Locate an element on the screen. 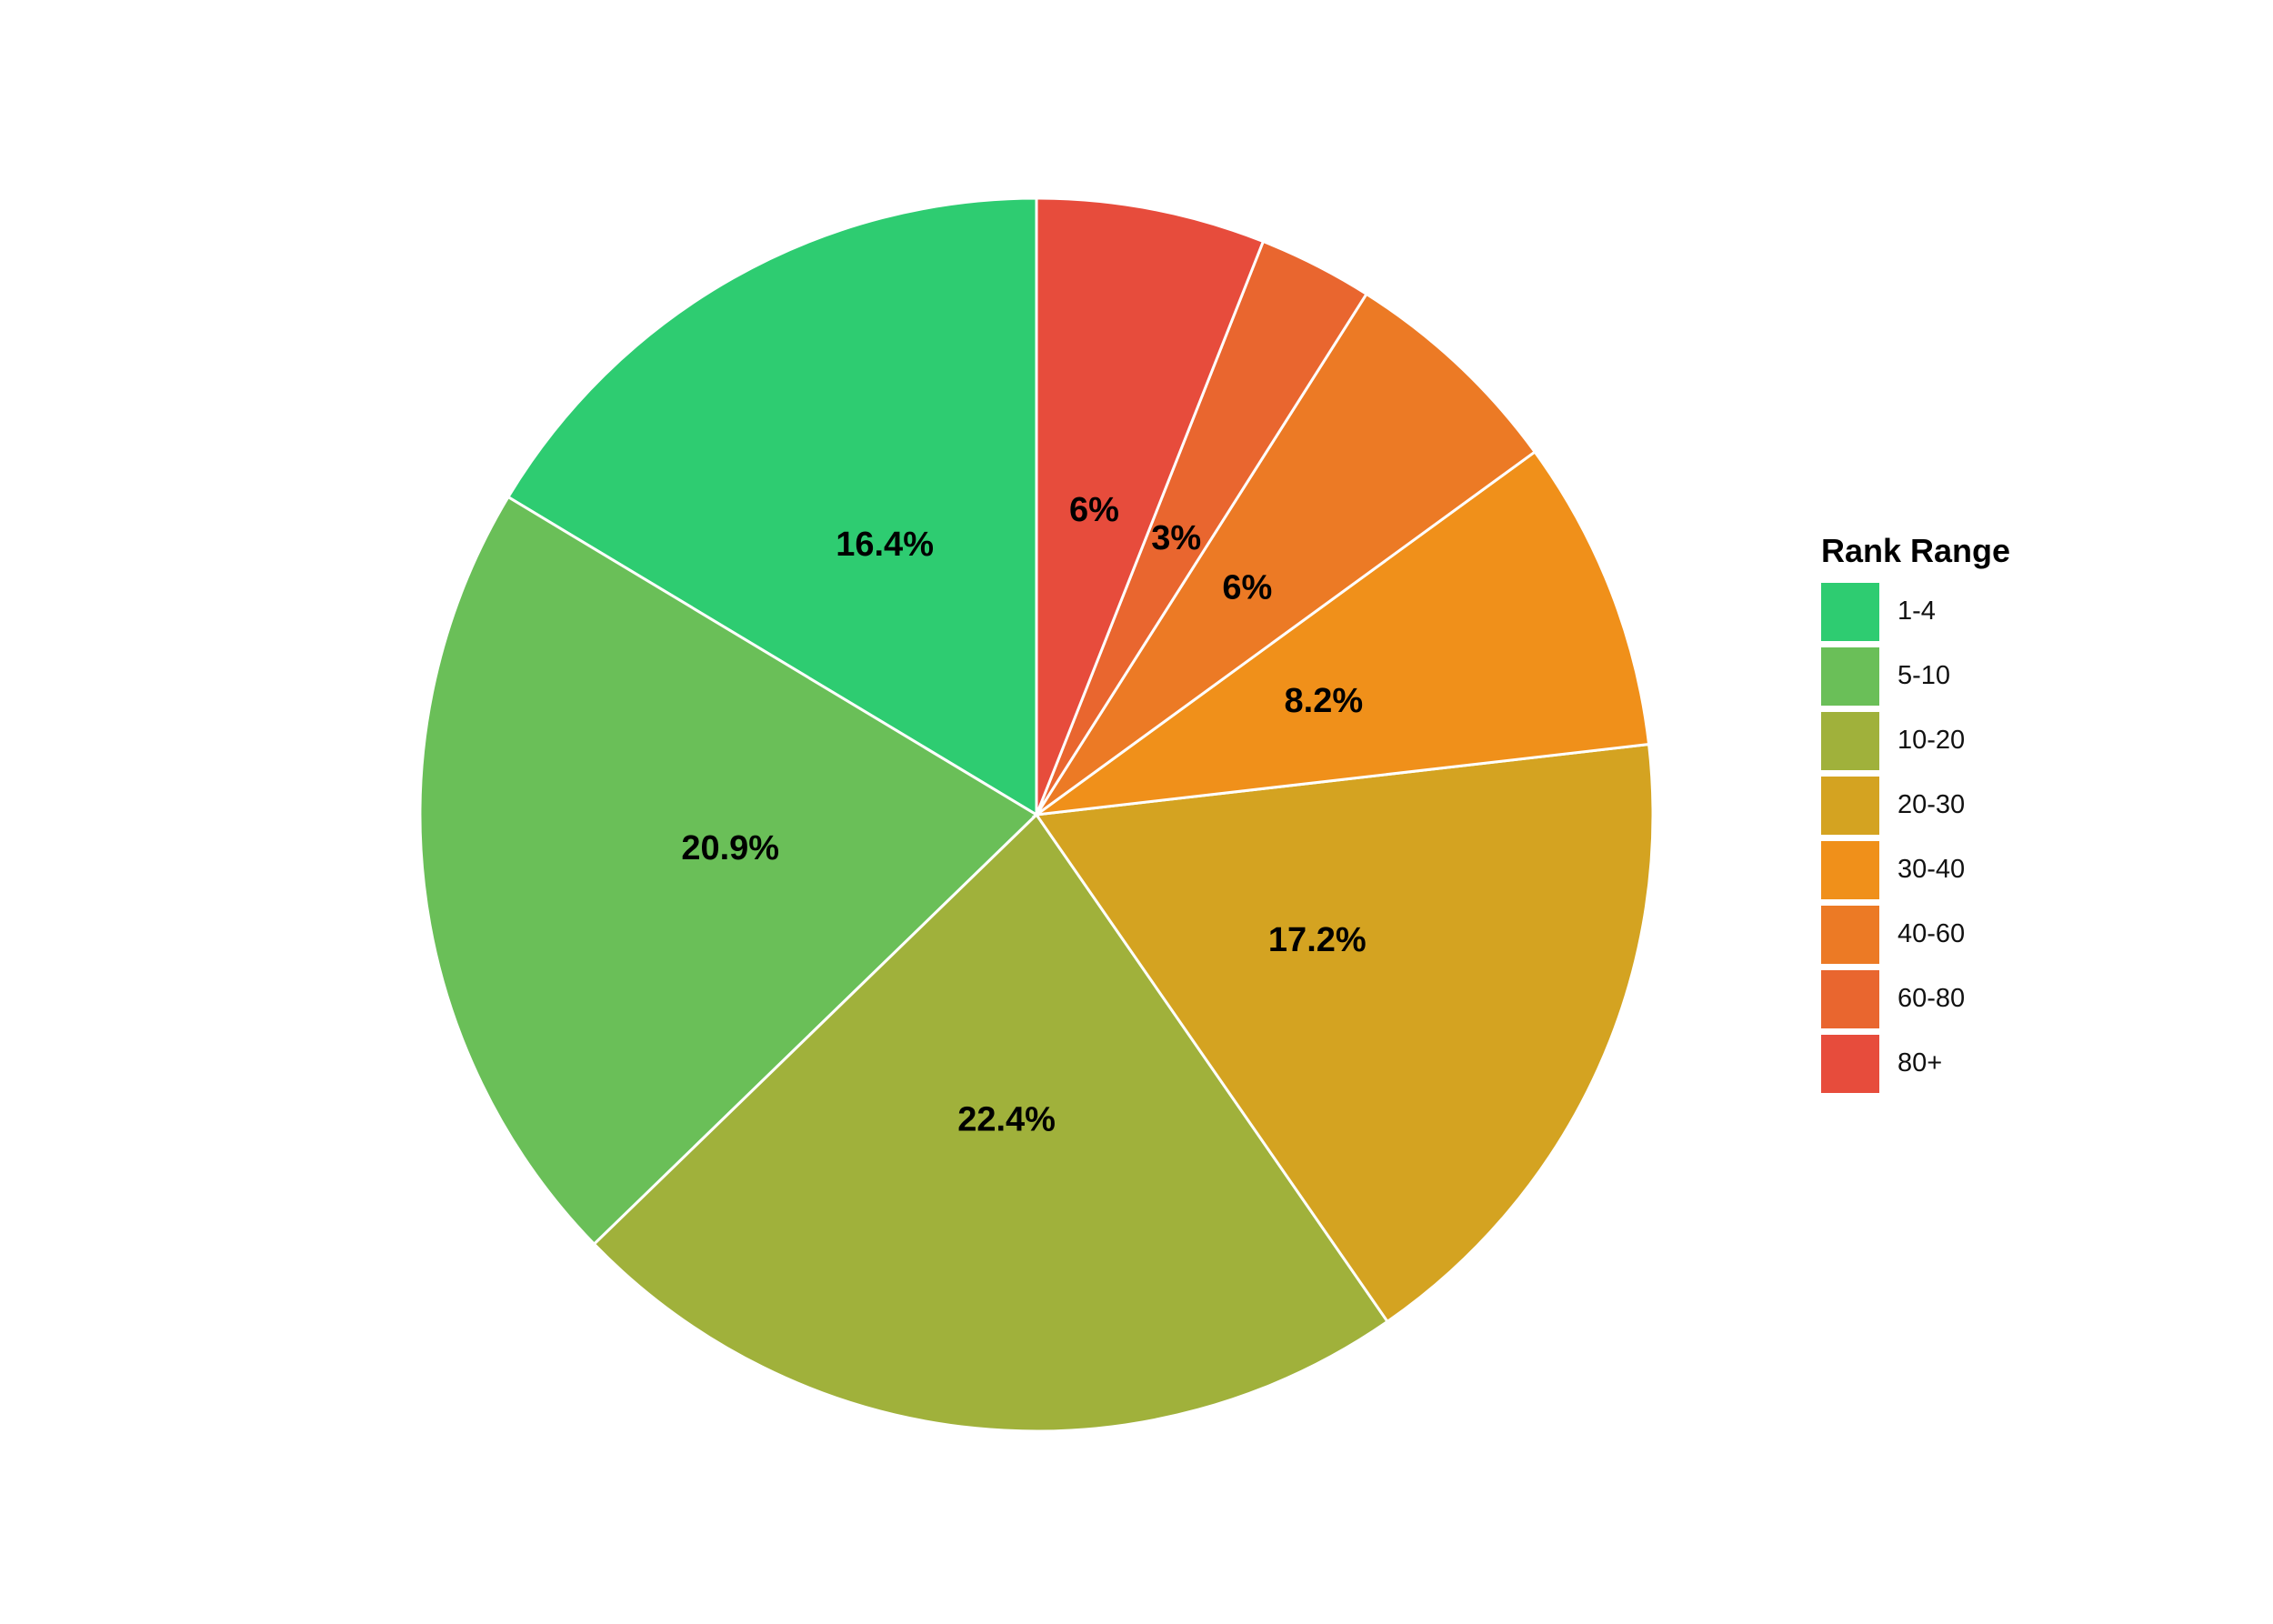 The image size is (2273, 1624). legend-item-1-4: 1-4 is located at coordinates (1915, 611).